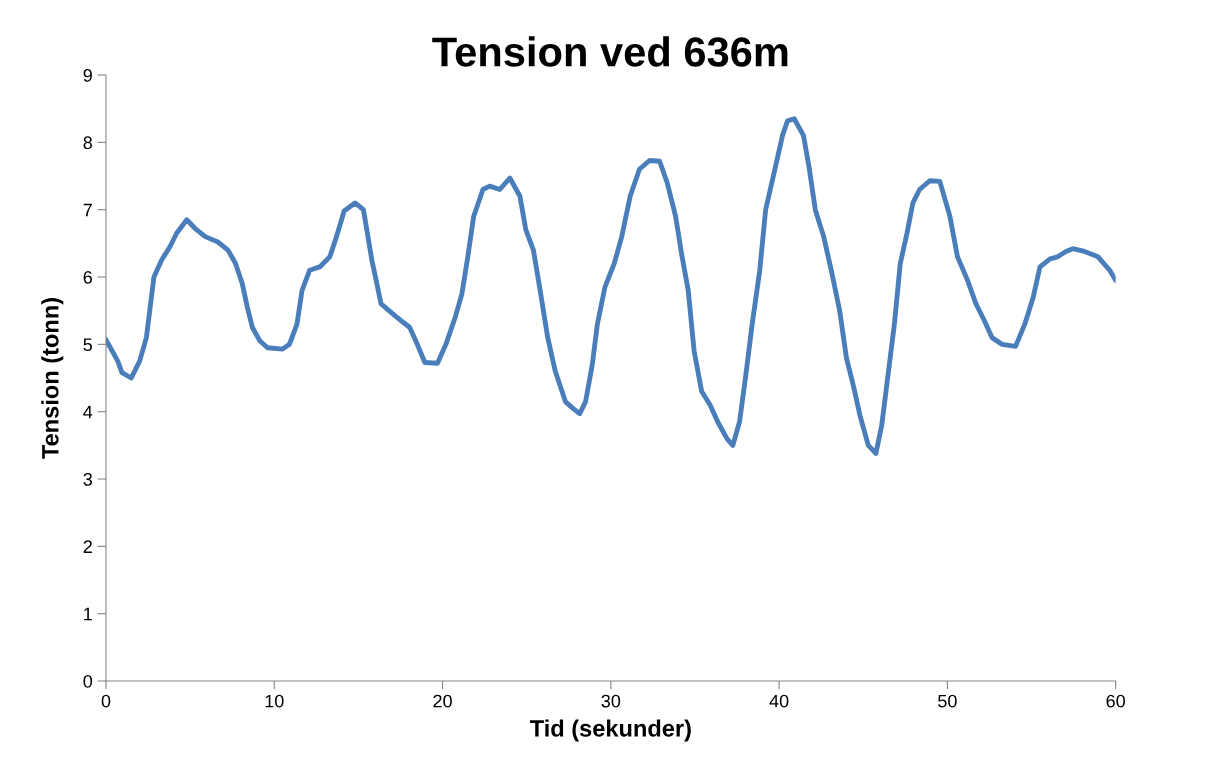  What do you see at coordinates (274, 701) in the screenshot?
I see `x-tick-label: 10` at bounding box center [274, 701].